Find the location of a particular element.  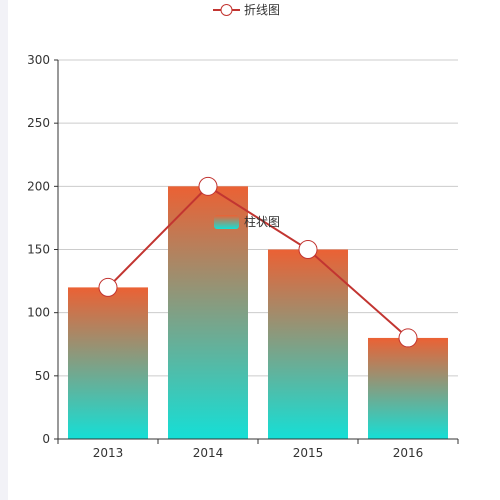

x-tick-label: 2015 is located at coordinates (308, 453).